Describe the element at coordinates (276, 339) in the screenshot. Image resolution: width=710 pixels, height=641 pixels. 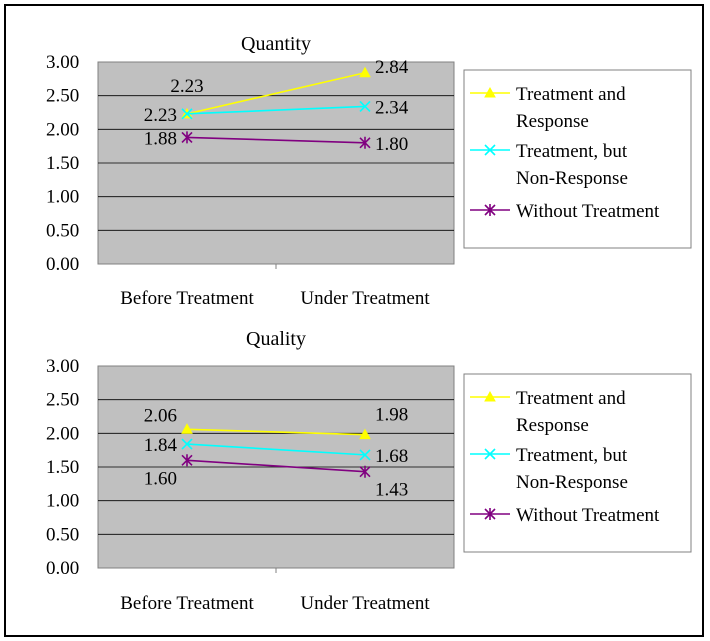
I see `chart-title: Quality` at that location.